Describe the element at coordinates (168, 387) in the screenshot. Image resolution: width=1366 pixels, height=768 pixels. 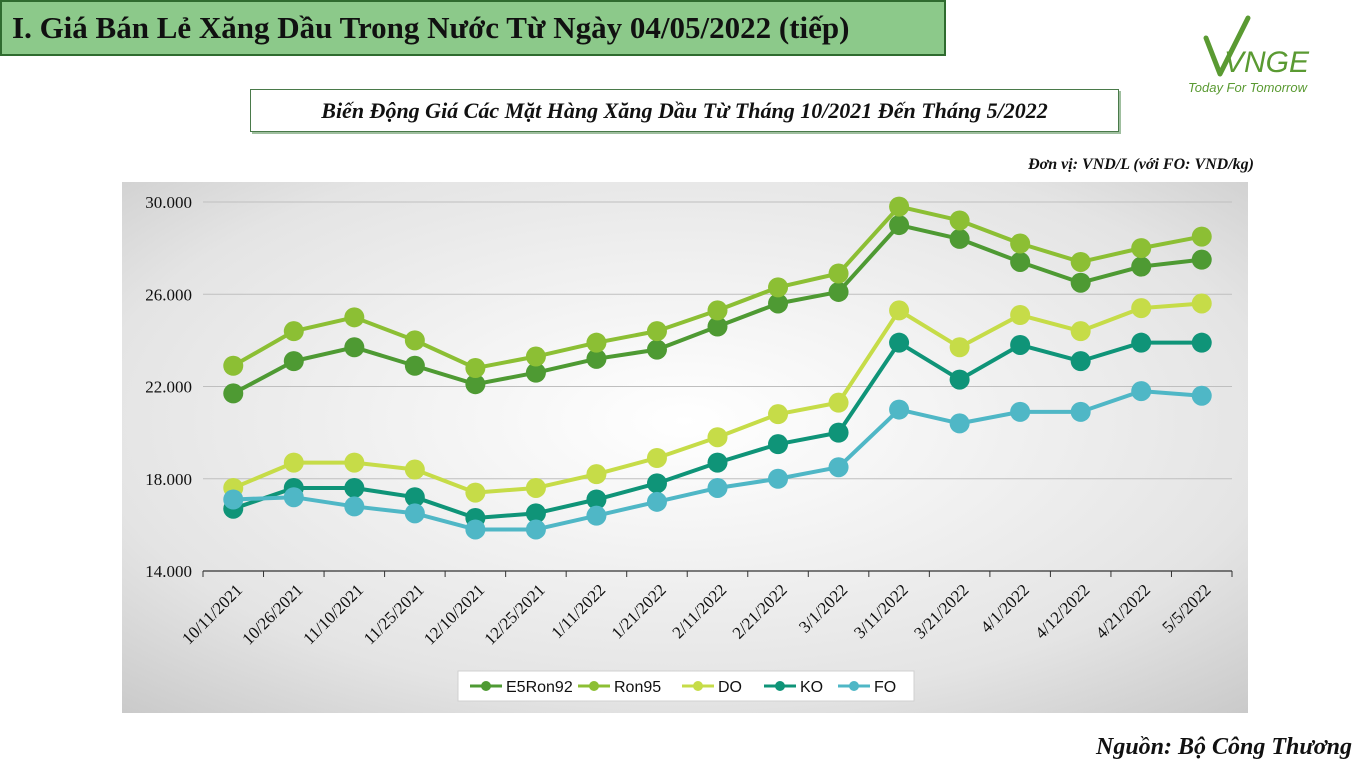
I see `y-tick-label: 22.000` at that location.